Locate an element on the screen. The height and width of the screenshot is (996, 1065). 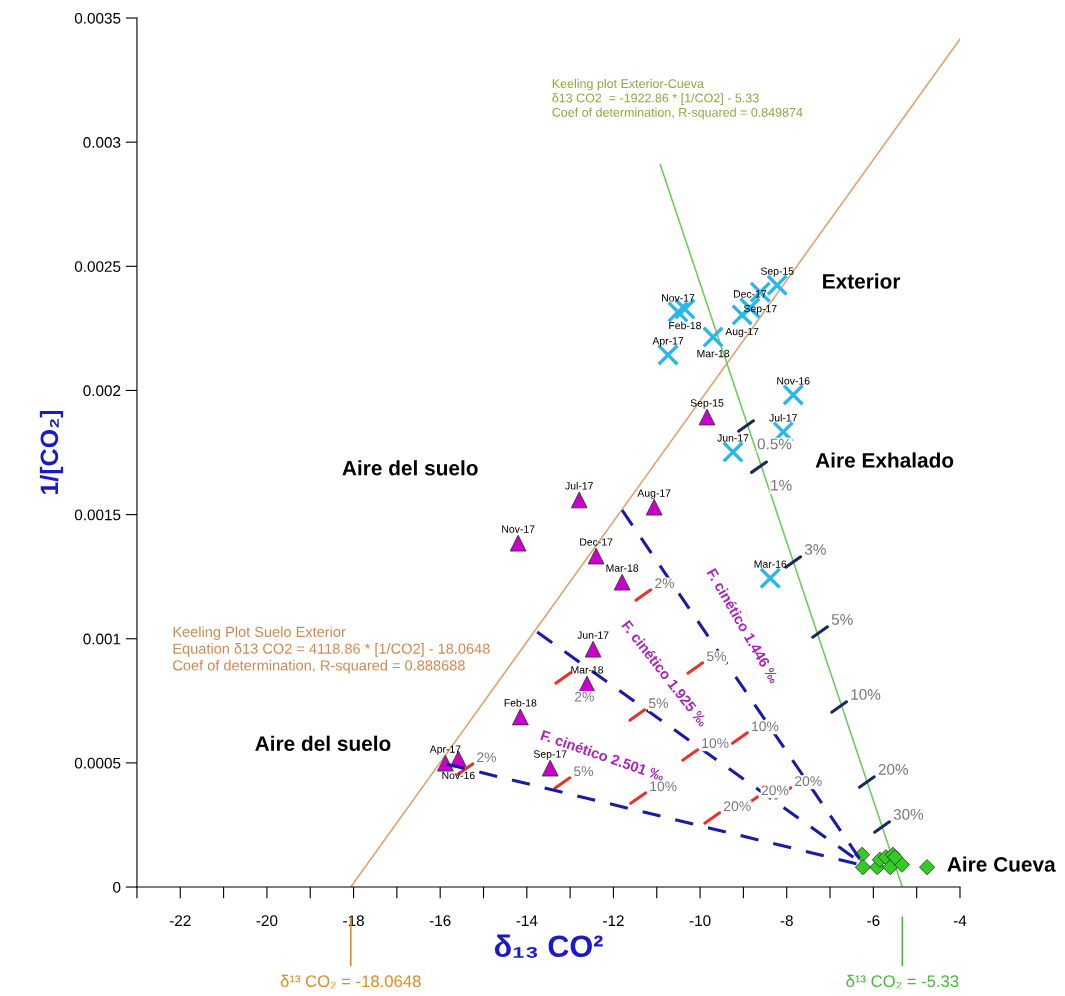
y-axis-title: 1/[CO₂] is located at coordinates (51, 452).